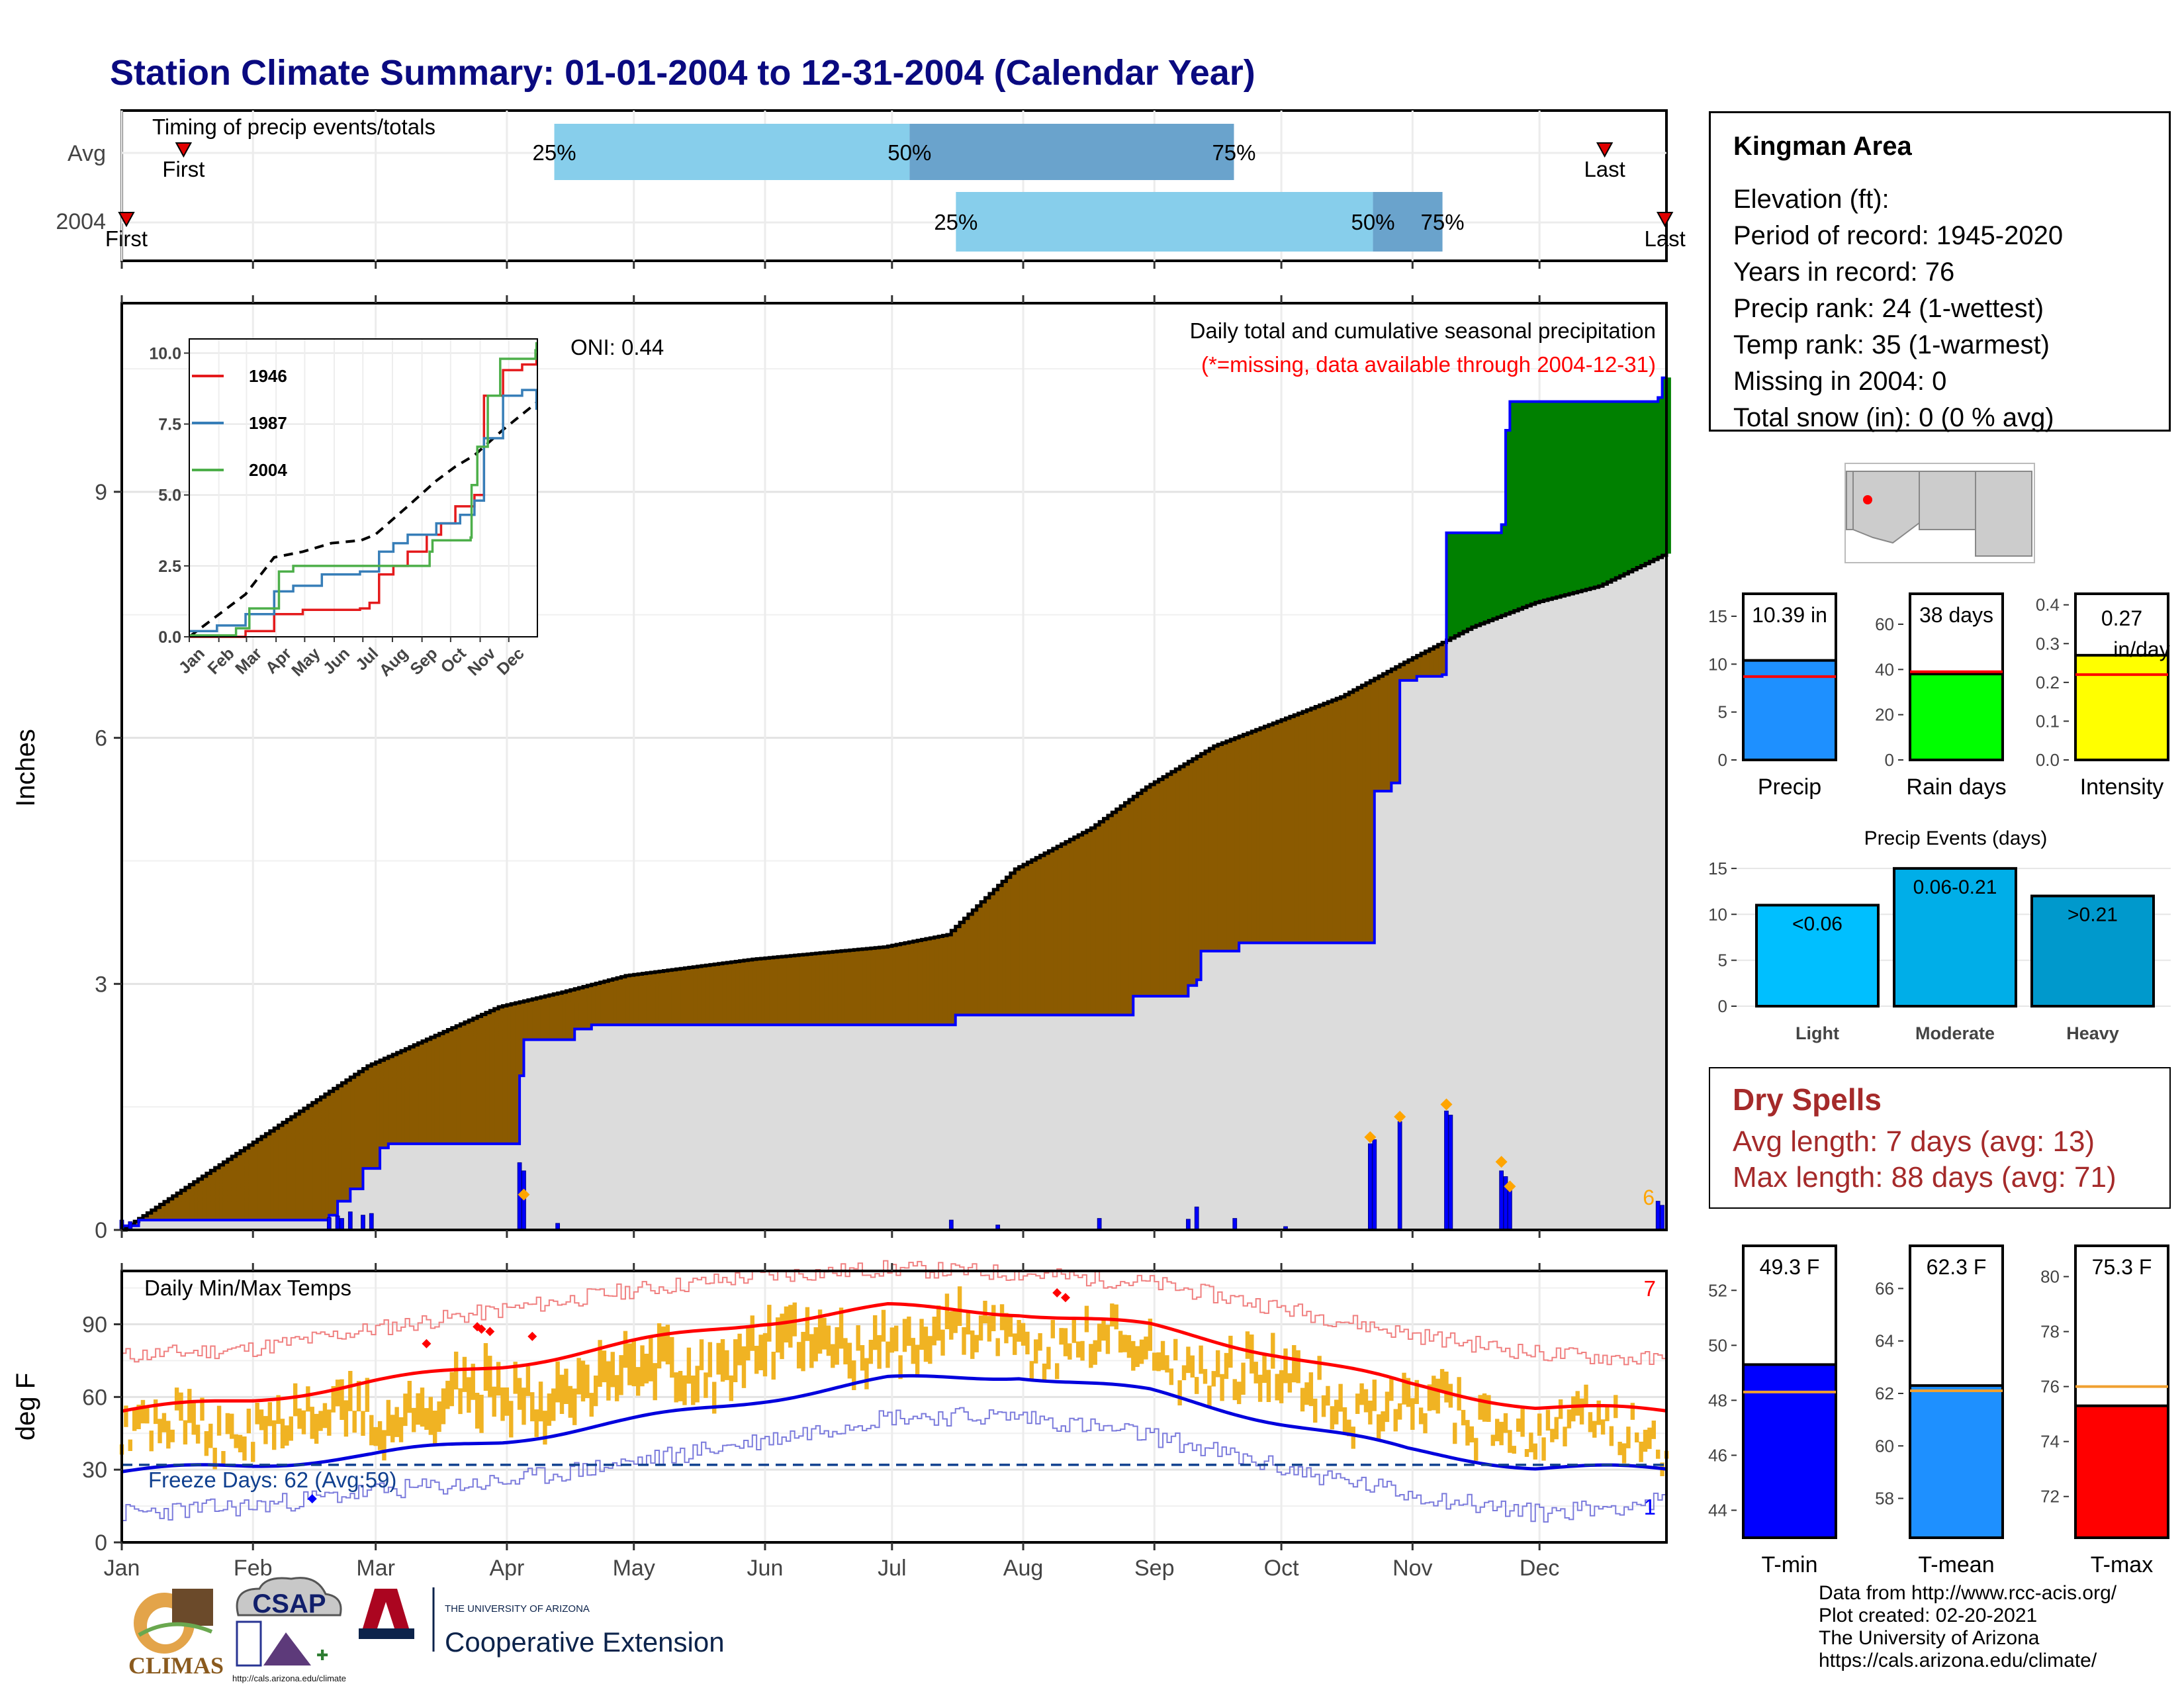 The height and width of the screenshot is (1688, 2184). What do you see at coordinates (1868, 499) in the screenshot?
I see `station-location-dot` at bounding box center [1868, 499].